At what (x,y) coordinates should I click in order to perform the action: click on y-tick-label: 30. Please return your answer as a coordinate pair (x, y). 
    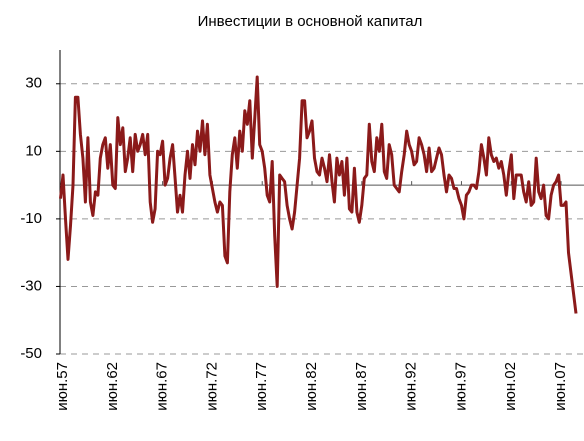
    Looking at the image, I should click on (33, 83).